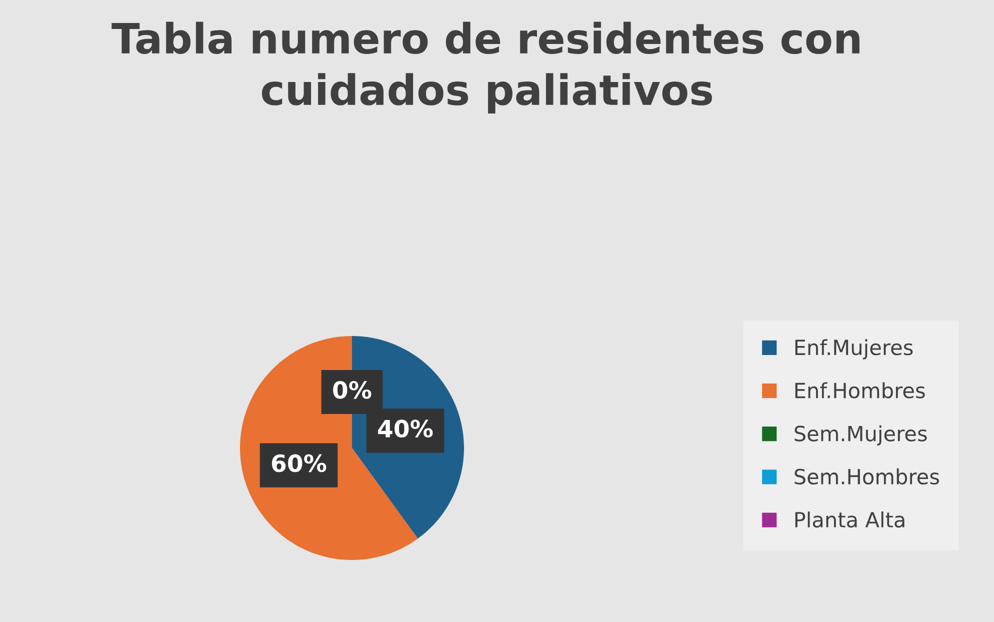 This screenshot has width=994, height=622. Describe the element at coordinates (849, 519) in the screenshot. I see `legend-label: Planta Alta` at that location.